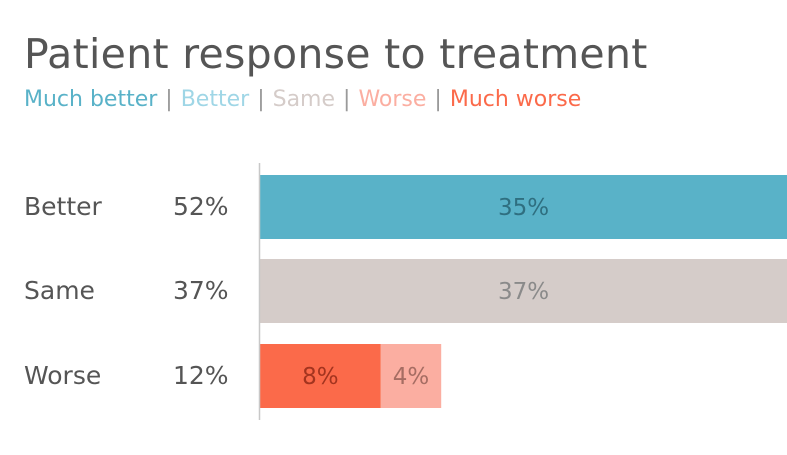 This screenshot has height=455, width=787. I want to click on legend: Much better | Better | Same | Worse | Much worse, so click(302, 100).